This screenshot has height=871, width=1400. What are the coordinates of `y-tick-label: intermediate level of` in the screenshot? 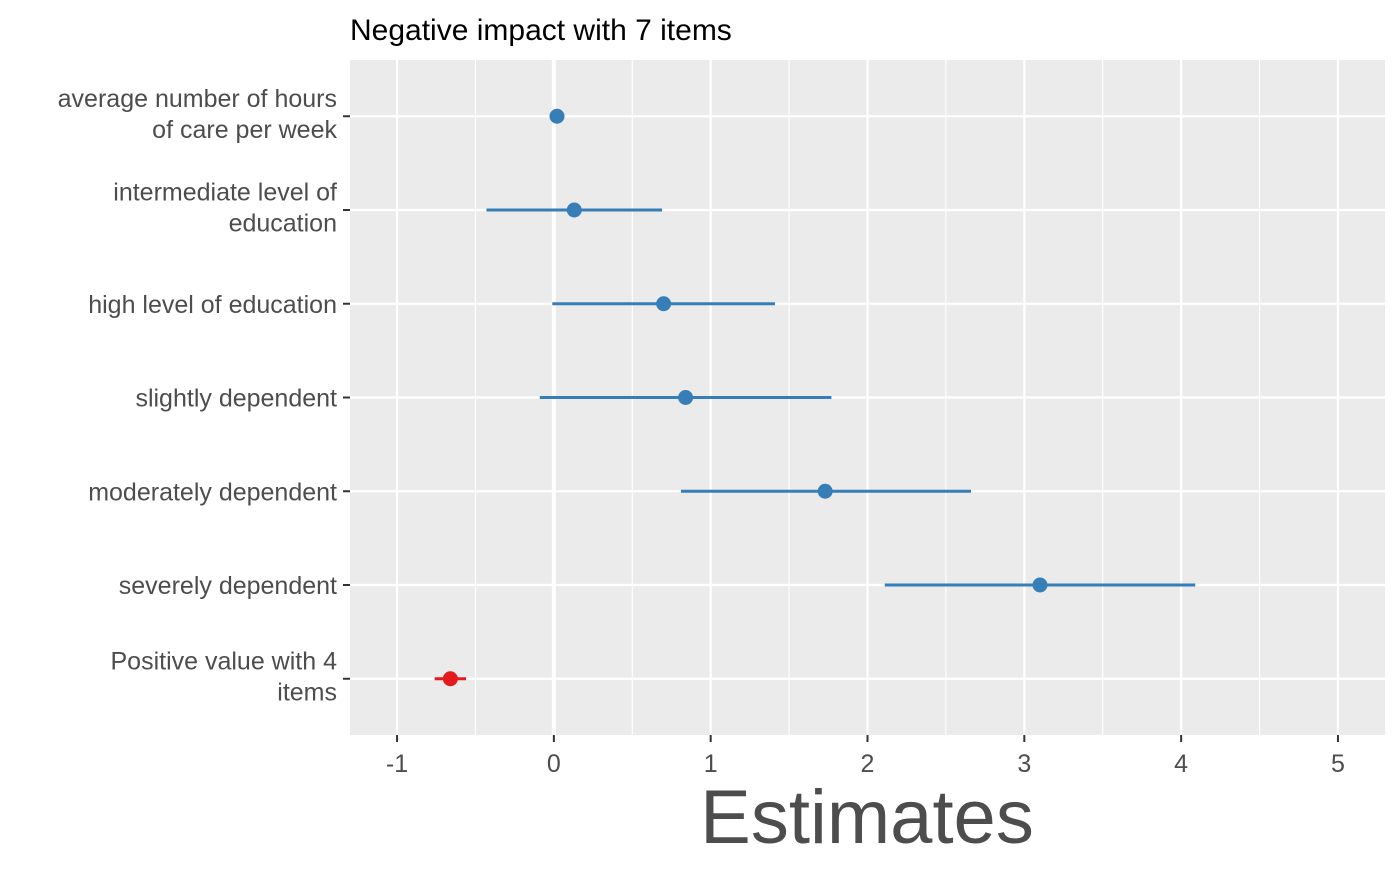 It's located at (225, 193).